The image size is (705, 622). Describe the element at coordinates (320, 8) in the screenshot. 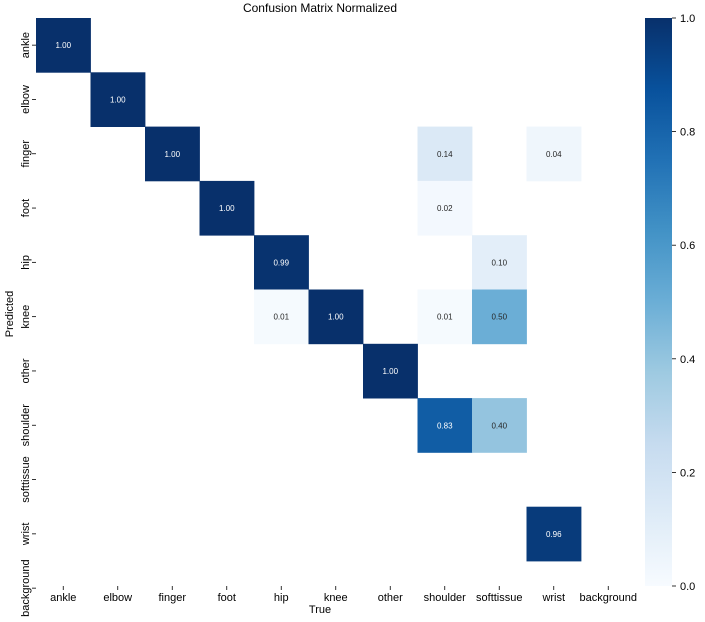

I see `chart-title: Confusion Matrix Normalized` at that location.